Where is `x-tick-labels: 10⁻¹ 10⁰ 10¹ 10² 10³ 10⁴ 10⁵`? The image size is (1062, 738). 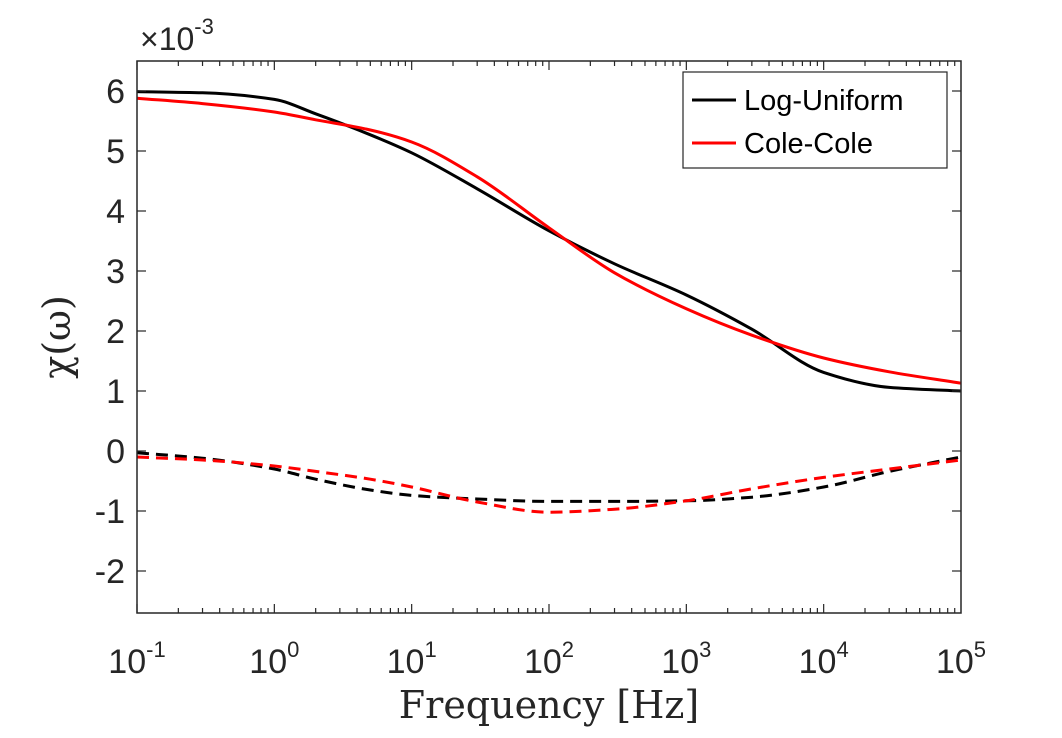 x-tick-labels: 10⁻¹ 10⁰ 10¹ 10² 10³ 10⁴ 10⁵ is located at coordinates (547, 659).